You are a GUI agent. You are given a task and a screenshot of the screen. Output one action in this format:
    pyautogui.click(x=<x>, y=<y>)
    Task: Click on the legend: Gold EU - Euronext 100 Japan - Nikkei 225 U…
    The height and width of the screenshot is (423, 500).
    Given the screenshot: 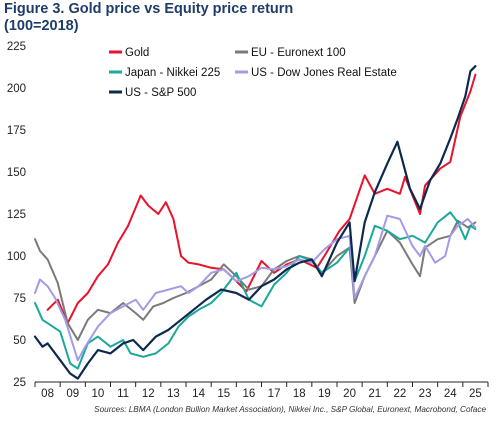 What is the action you would take?
    pyautogui.click(x=253, y=73)
    